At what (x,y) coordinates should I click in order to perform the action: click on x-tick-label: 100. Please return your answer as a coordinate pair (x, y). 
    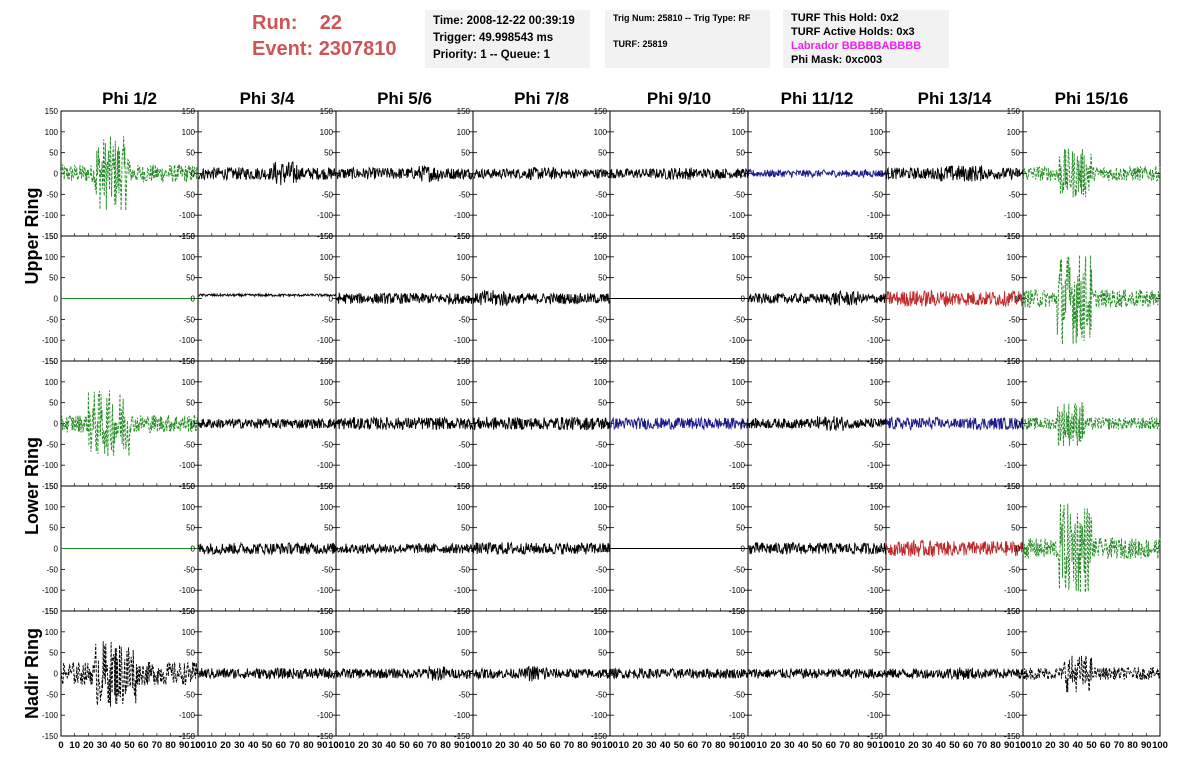
    Looking at the image, I should click on (886, 745).